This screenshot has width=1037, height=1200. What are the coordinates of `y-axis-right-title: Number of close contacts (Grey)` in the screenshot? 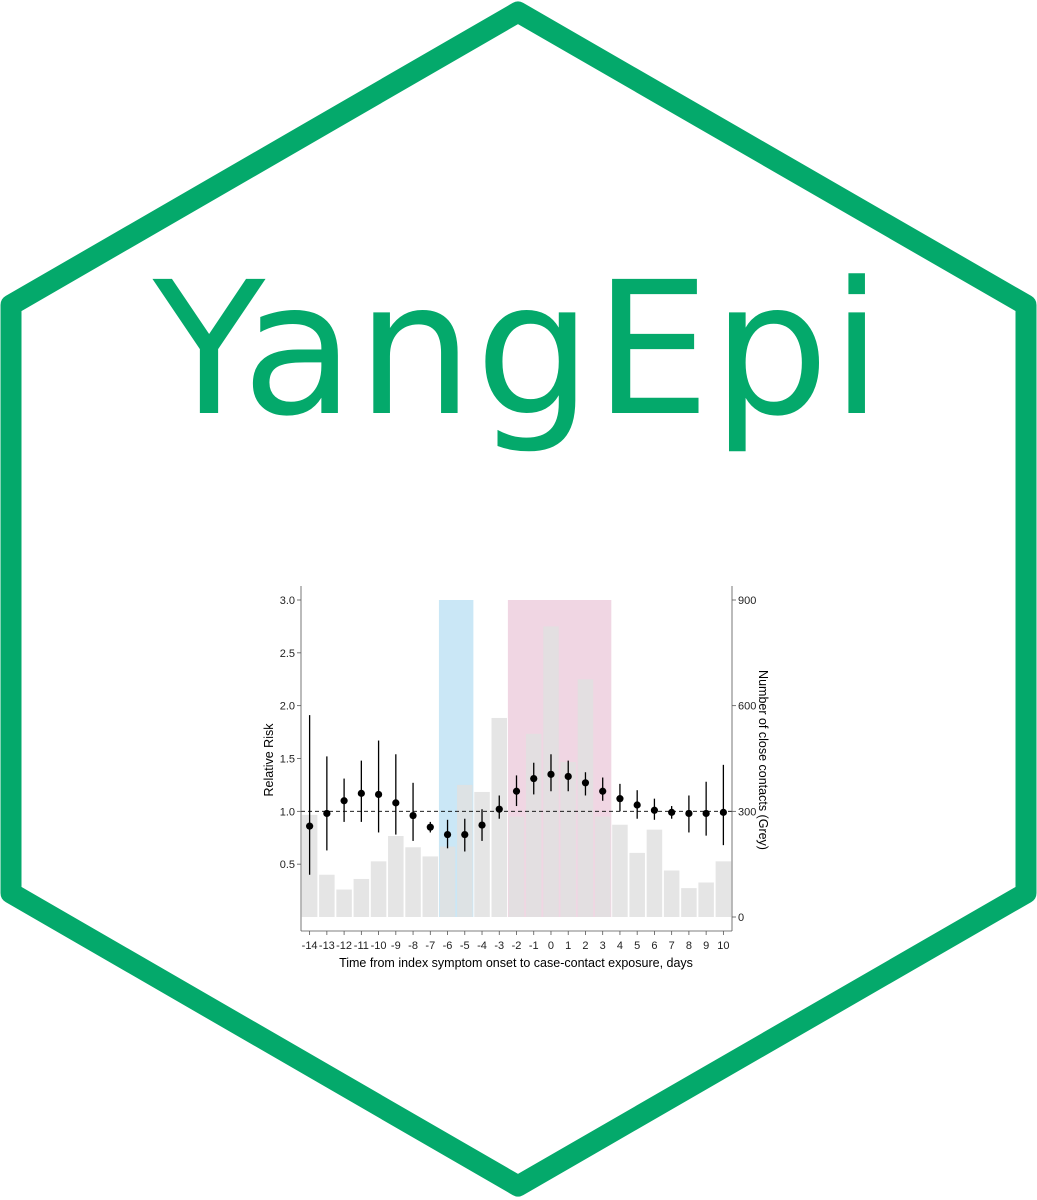 It's located at (763, 760).